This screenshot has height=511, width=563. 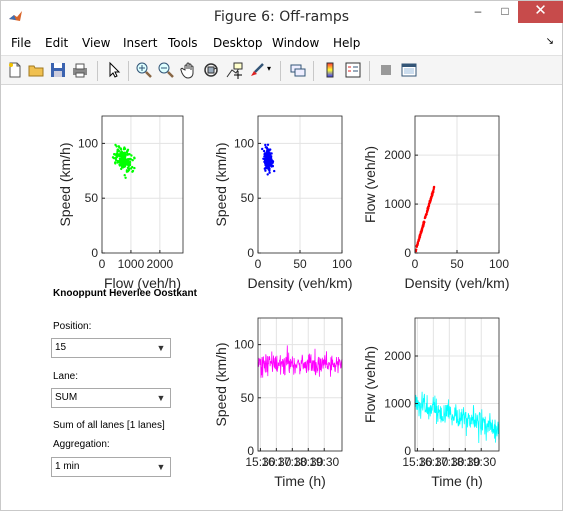 What do you see at coordinates (244, 345) in the screenshot?
I see `y-tick-label: 100` at bounding box center [244, 345].